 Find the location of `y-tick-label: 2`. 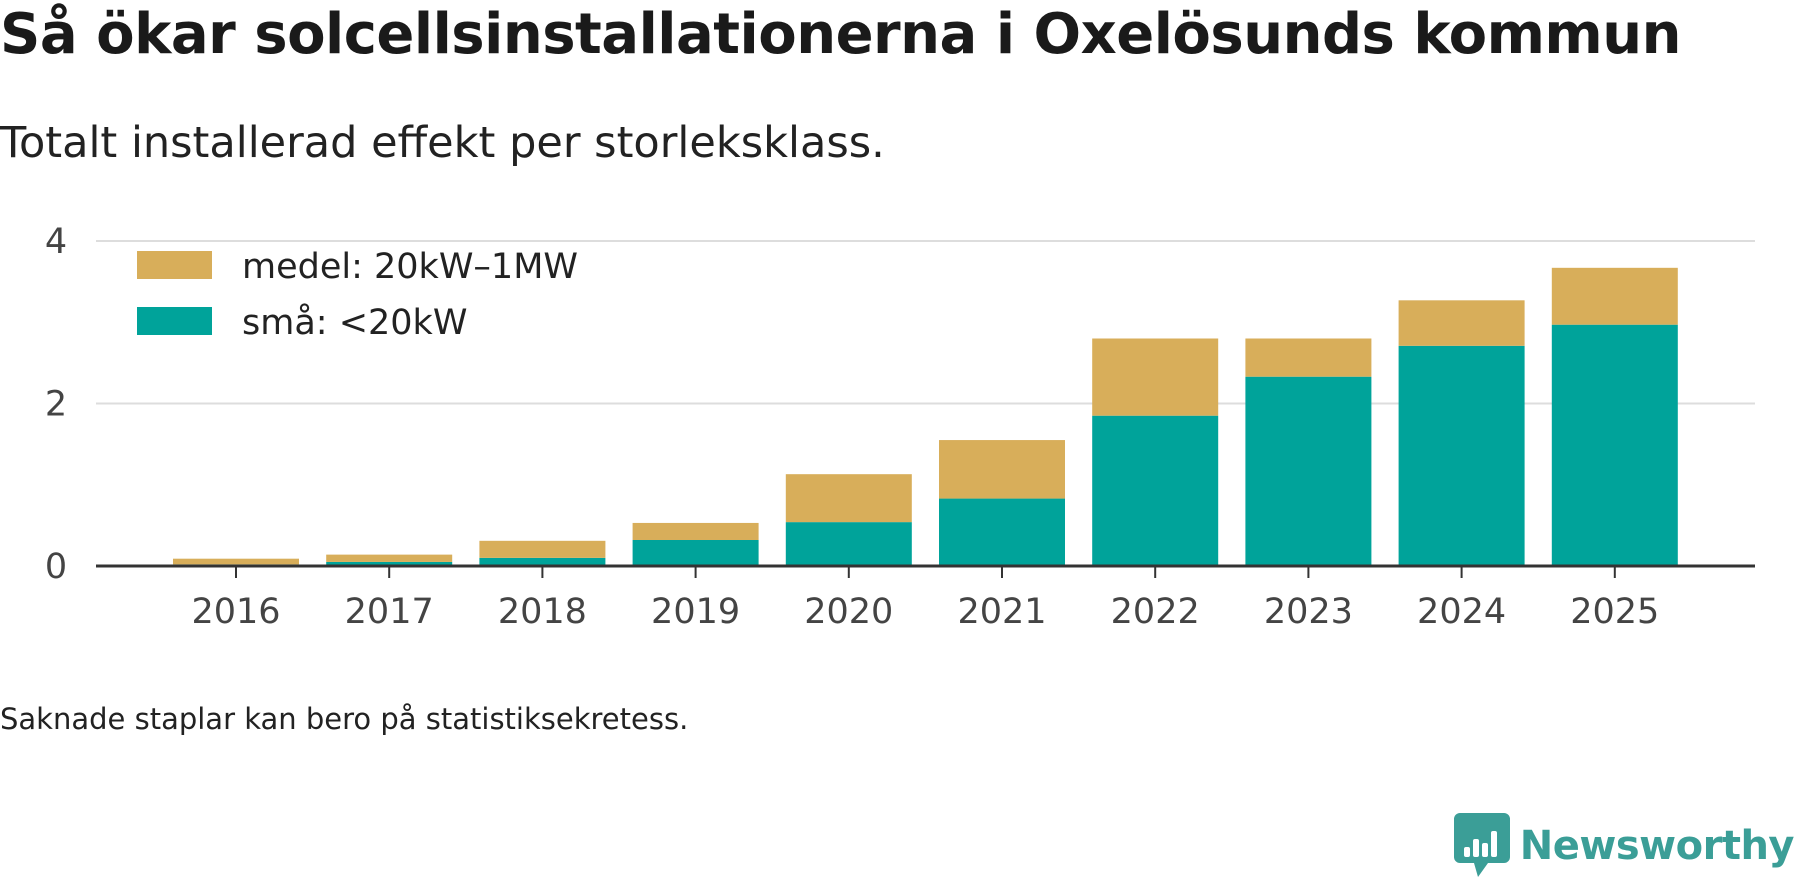

y-tick-label: 2 is located at coordinates (56, 405).